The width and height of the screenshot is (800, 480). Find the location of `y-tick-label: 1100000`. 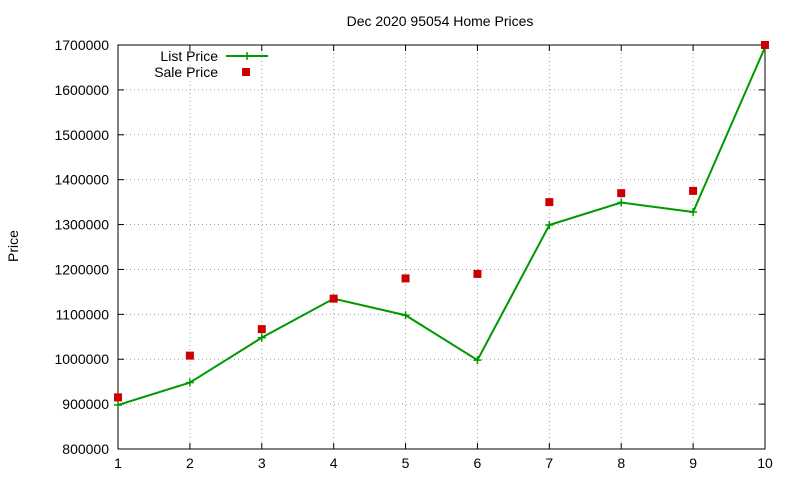

y-tick-label: 1100000 is located at coordinates (83, 314).